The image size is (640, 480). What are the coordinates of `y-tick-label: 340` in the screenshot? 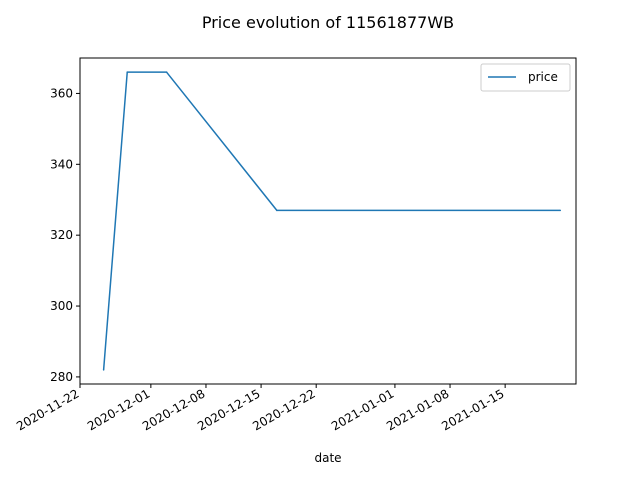 It's located at (61, 164).